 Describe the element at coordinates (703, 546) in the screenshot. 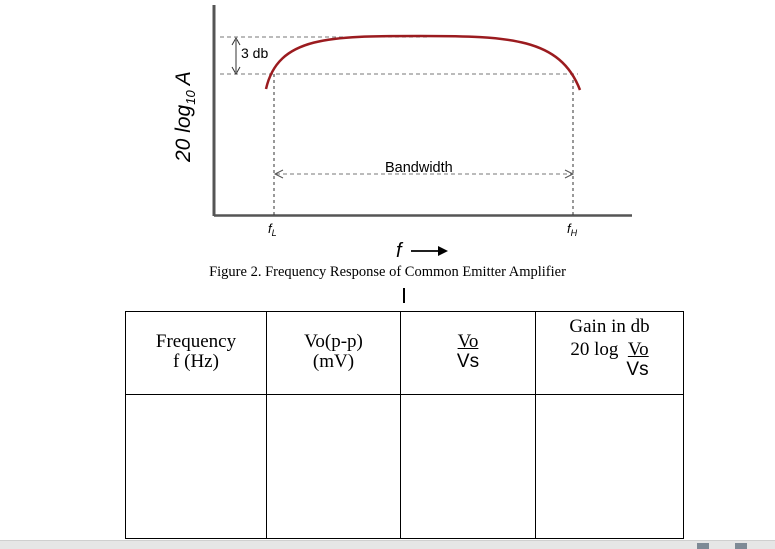

I see `read-mode-icon` at that location.